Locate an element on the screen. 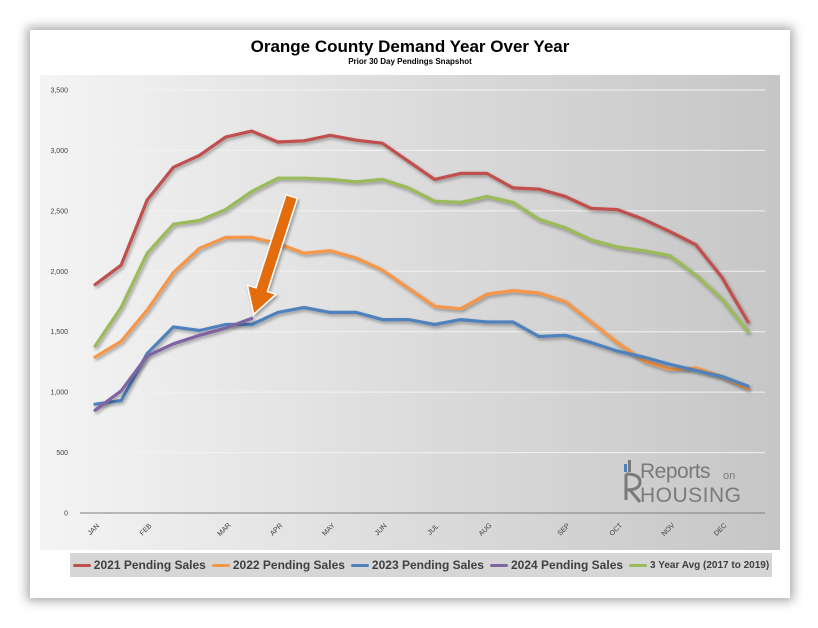 Image resolution: width=818 pixels, height=628 pixels. y-tick-label: 1,000 is located at coordinates (59, 393).